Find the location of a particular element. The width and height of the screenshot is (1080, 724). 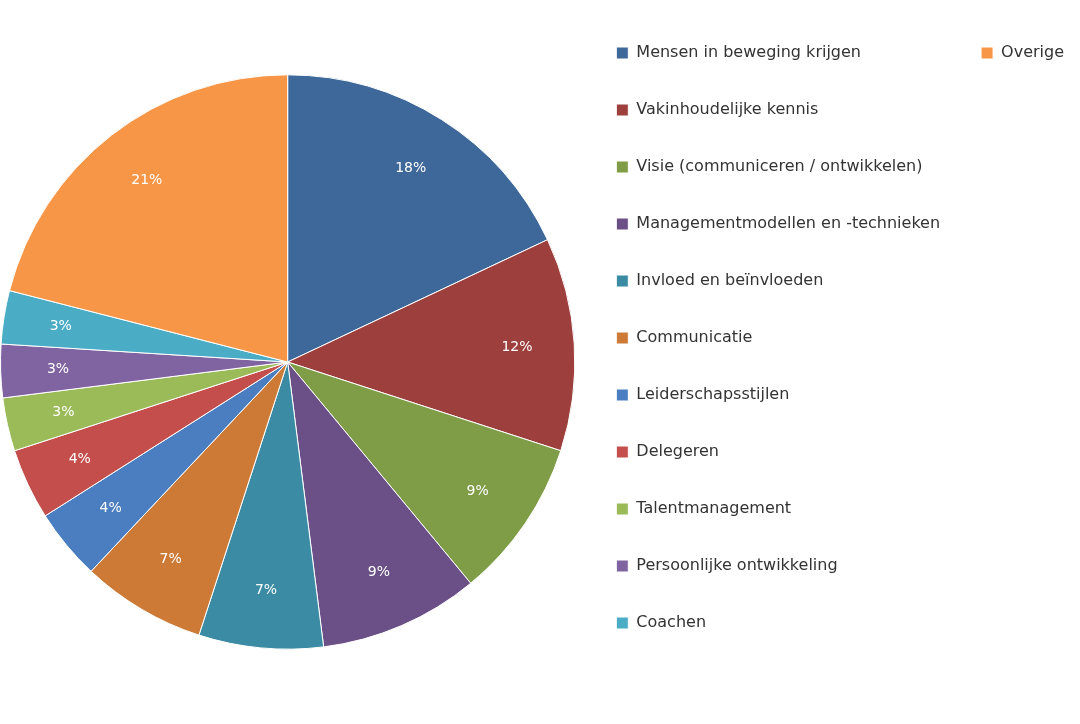

legend-label: Persoonlijke ontwikkeling is located at coordinates (737, 565).